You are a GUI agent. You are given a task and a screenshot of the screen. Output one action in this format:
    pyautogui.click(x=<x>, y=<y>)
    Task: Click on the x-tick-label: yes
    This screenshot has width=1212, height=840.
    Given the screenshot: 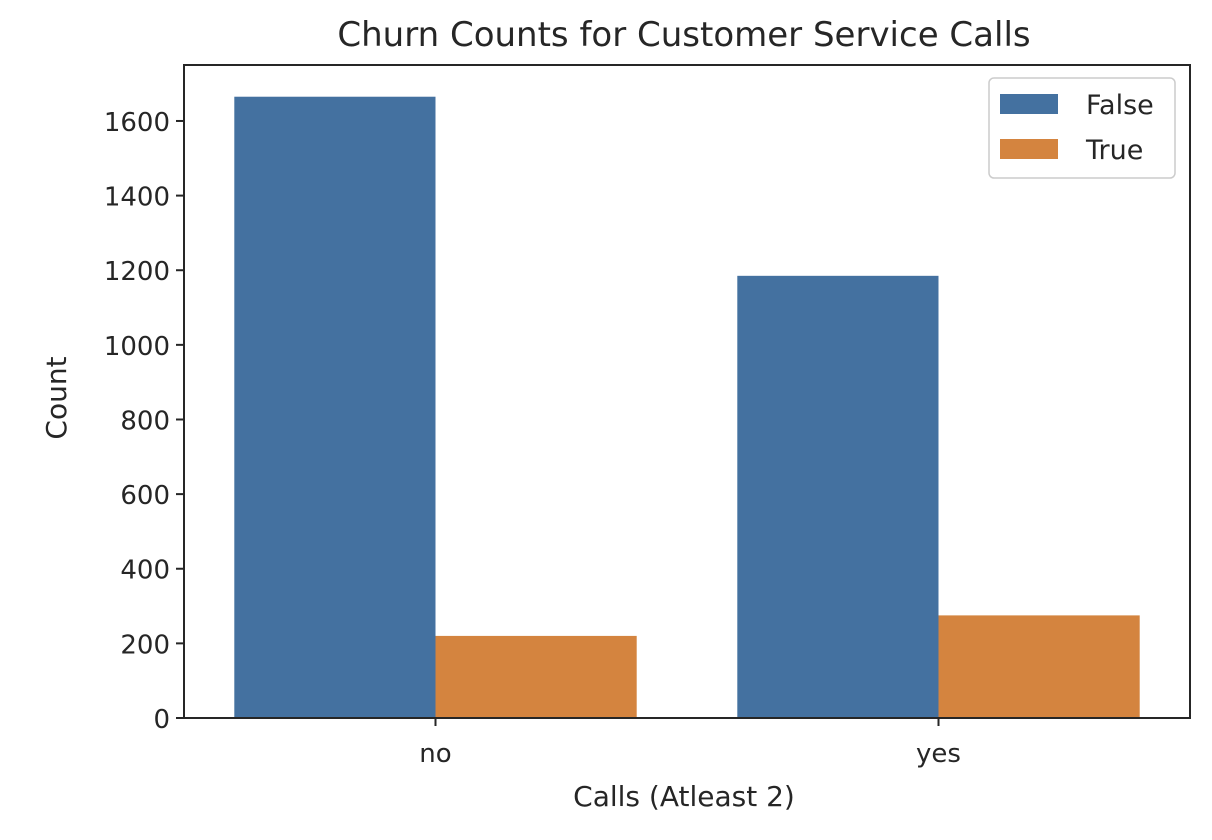 What is the action you would take?
    pyautogui.click(x=938, y=754)
    